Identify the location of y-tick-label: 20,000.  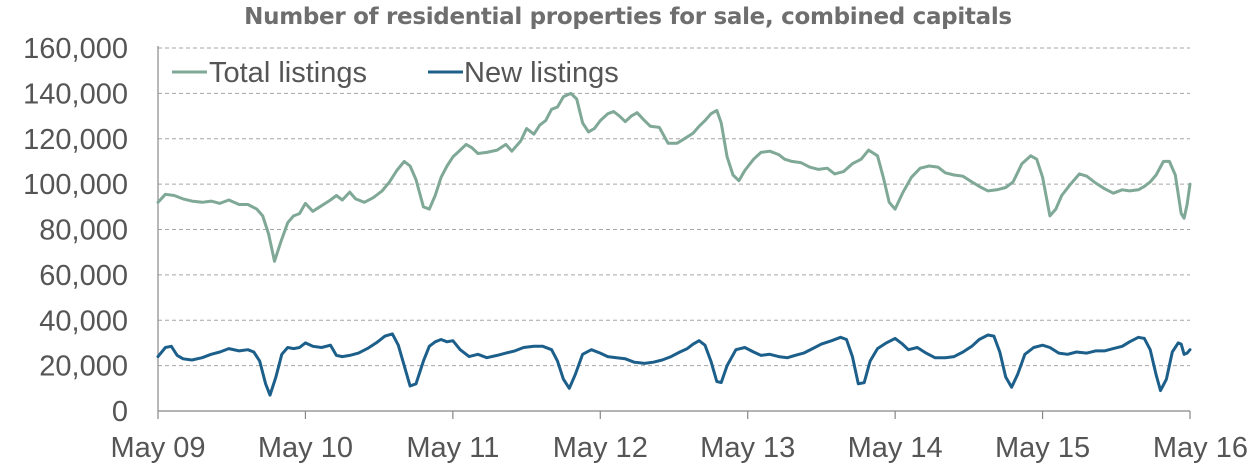
(83, 367).